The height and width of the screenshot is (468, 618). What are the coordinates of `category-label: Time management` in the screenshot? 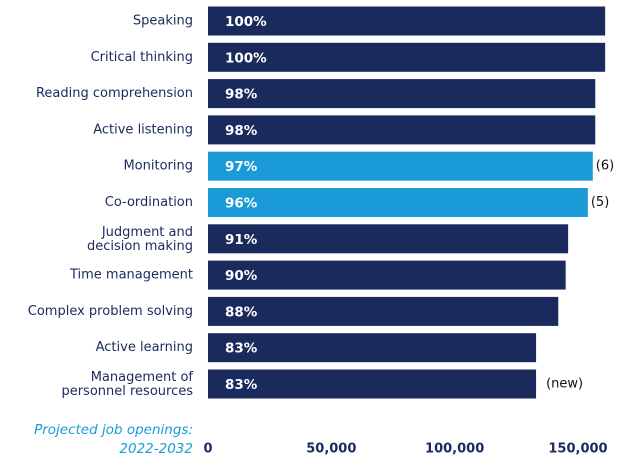 It's located at (131, 275).